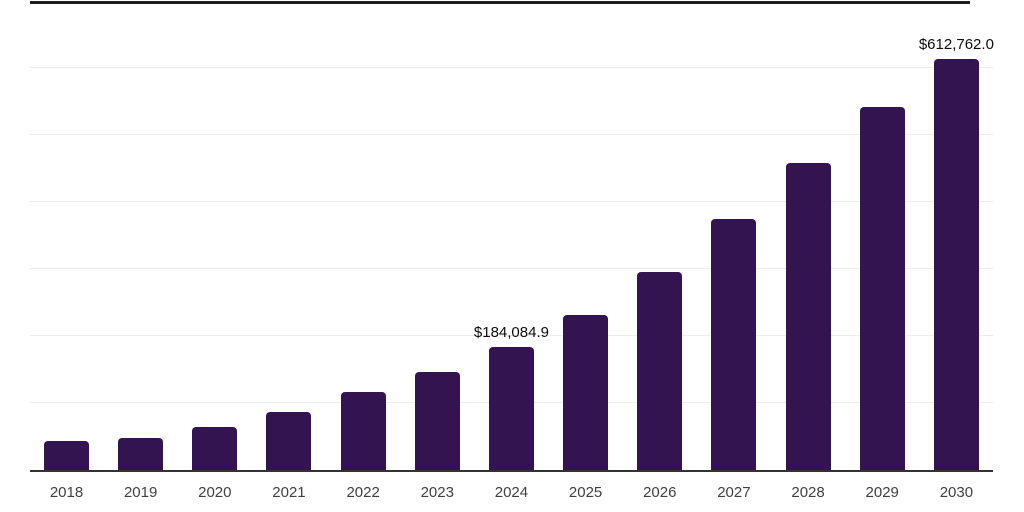  What do you see at coordinates (808, 492) in the screenshot?
I see `x-tick-label: 2028` at bounding box center [808, 492].